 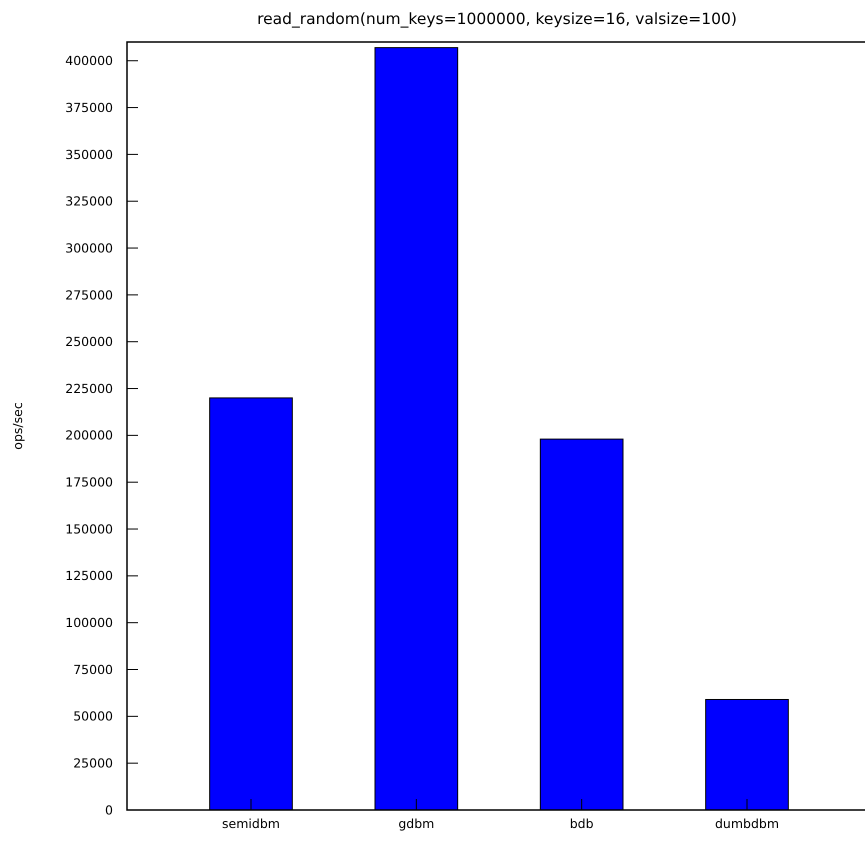 What do you see at coordinates (89, 248) in the screenshot?
I see `y-tick-label: 300000` at bounding box center [89, 248].